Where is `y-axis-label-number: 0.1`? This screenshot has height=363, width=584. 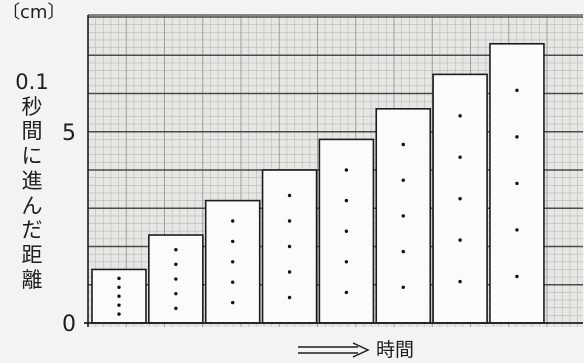 y-axis-label-number: 0.1 is located at coordinates (32, 82).